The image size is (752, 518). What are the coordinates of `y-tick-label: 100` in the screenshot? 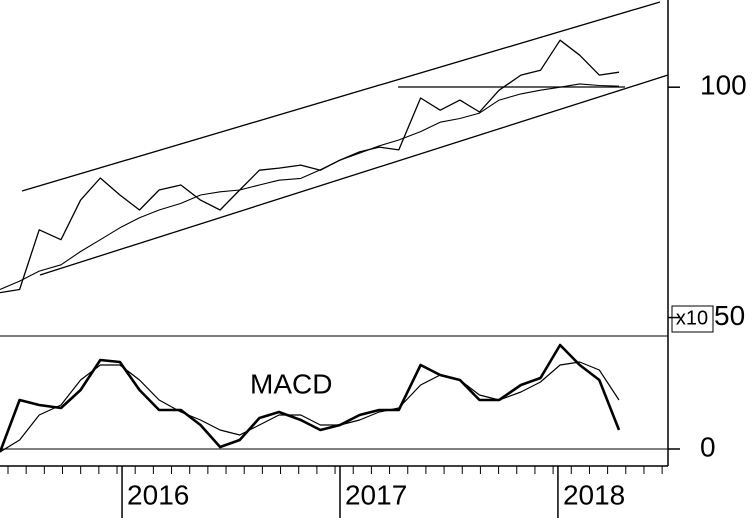 It's located at (723, 85).